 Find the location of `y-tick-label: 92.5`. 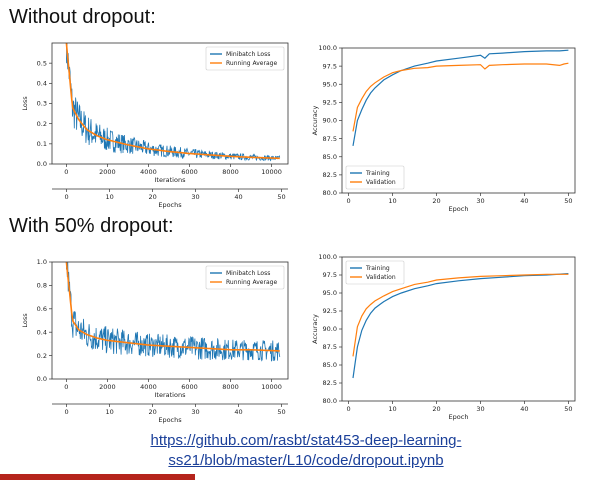

y-tick-label: 92.5 is located at coordinates (330, 103).